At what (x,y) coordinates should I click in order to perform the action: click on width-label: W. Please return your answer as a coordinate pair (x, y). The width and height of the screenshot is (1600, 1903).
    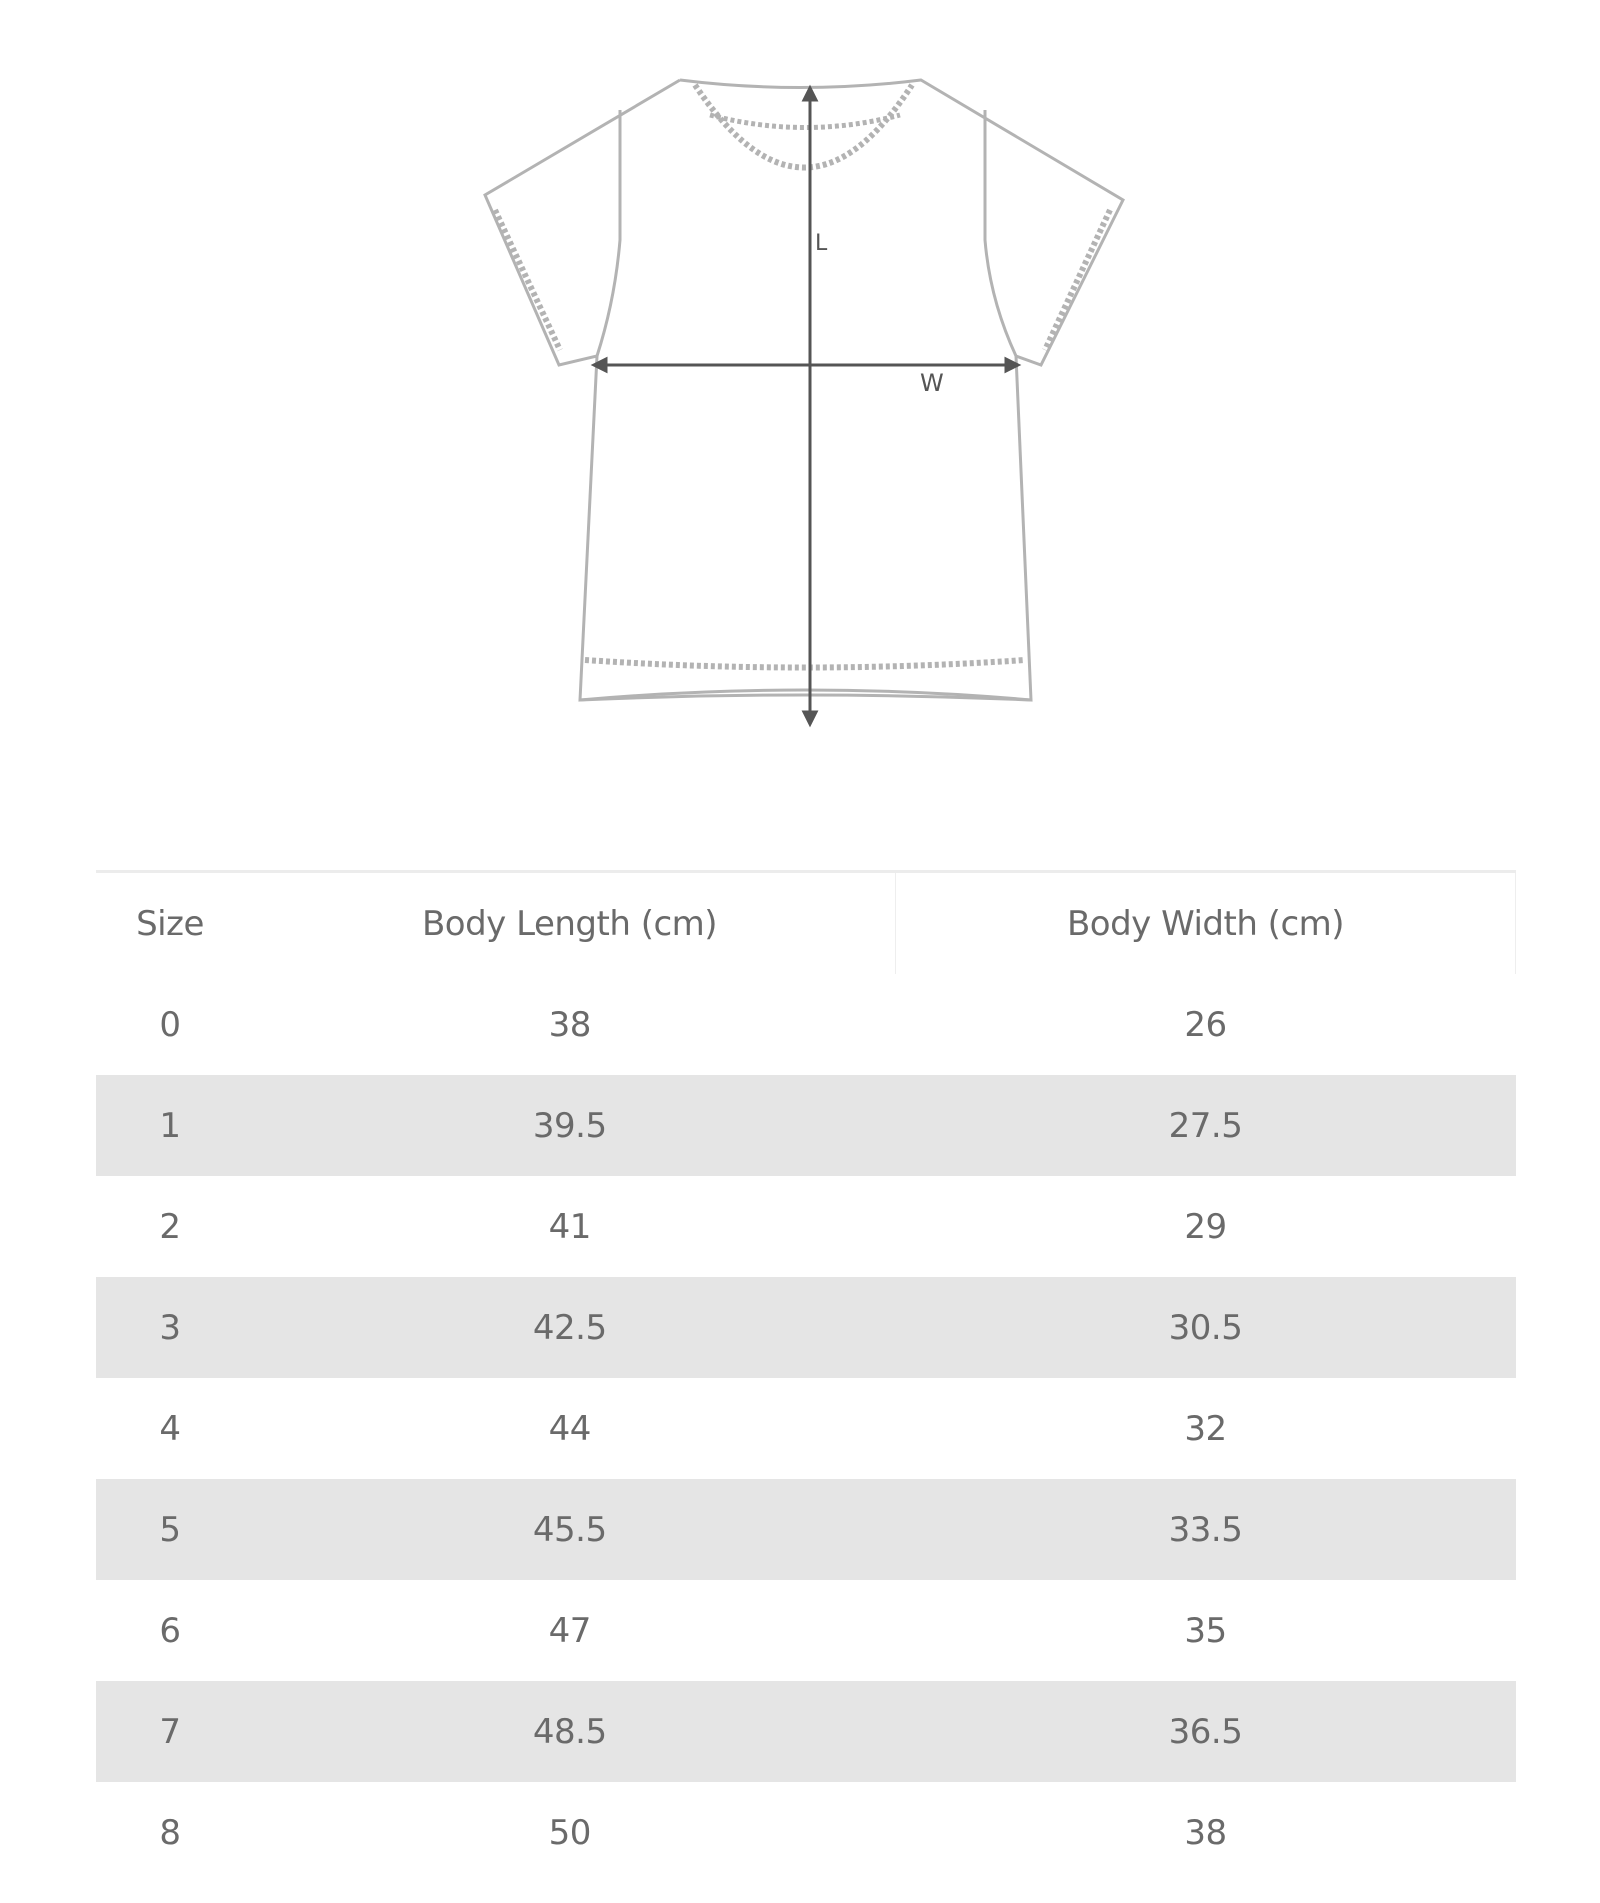
    Looking at the image, I should click on (932, 383).